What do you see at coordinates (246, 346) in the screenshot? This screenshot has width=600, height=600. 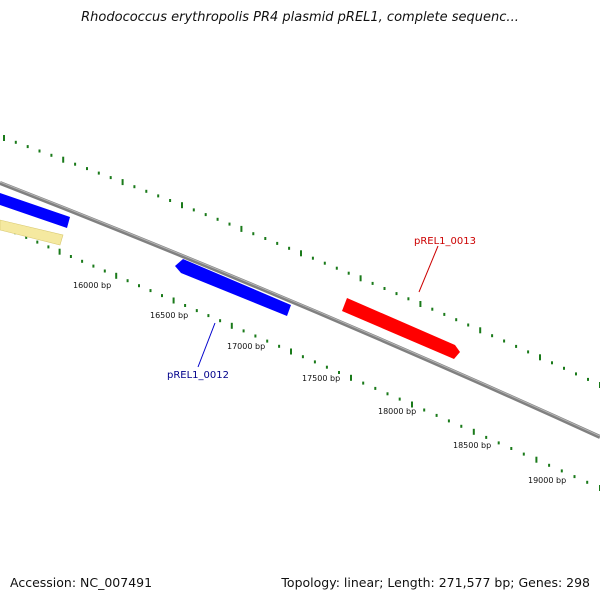 I see `bp-label: 17000 bp` at bounding box center [246, 346].